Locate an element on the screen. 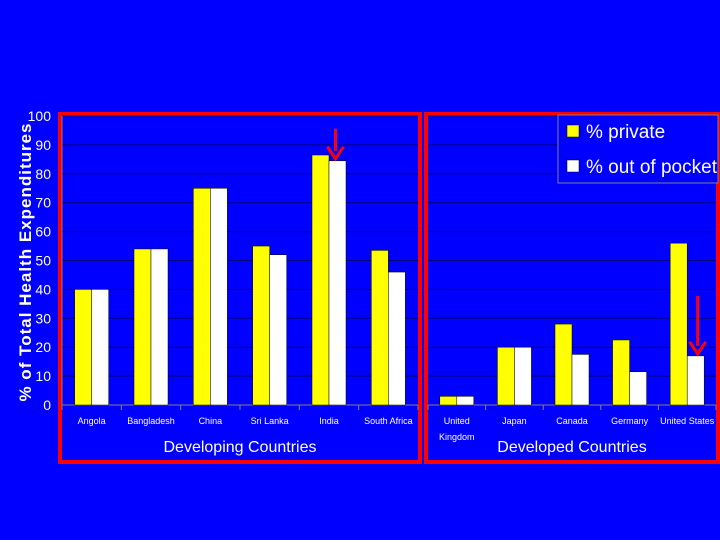  y-tick-label: 80 is located at coordinates (43, 174).